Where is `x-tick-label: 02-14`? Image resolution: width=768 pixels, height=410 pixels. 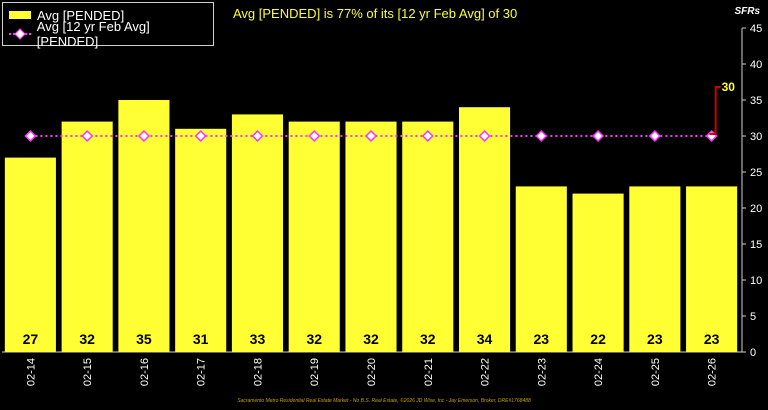 x-tick-label: 02-14 is located at coordinates (31, 372).